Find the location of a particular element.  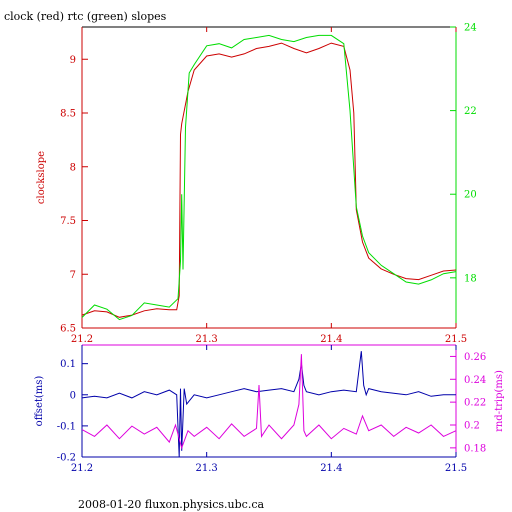

y-tick-label: 8.5 is located at coordinates (68, 114).